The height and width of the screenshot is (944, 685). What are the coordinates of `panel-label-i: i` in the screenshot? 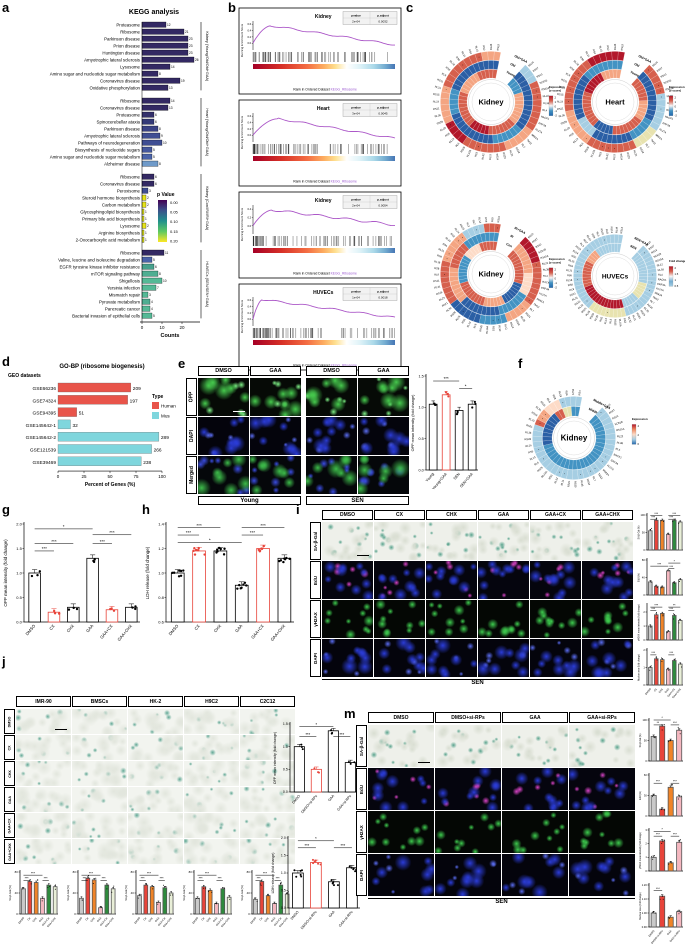 It's located at (298, 509).